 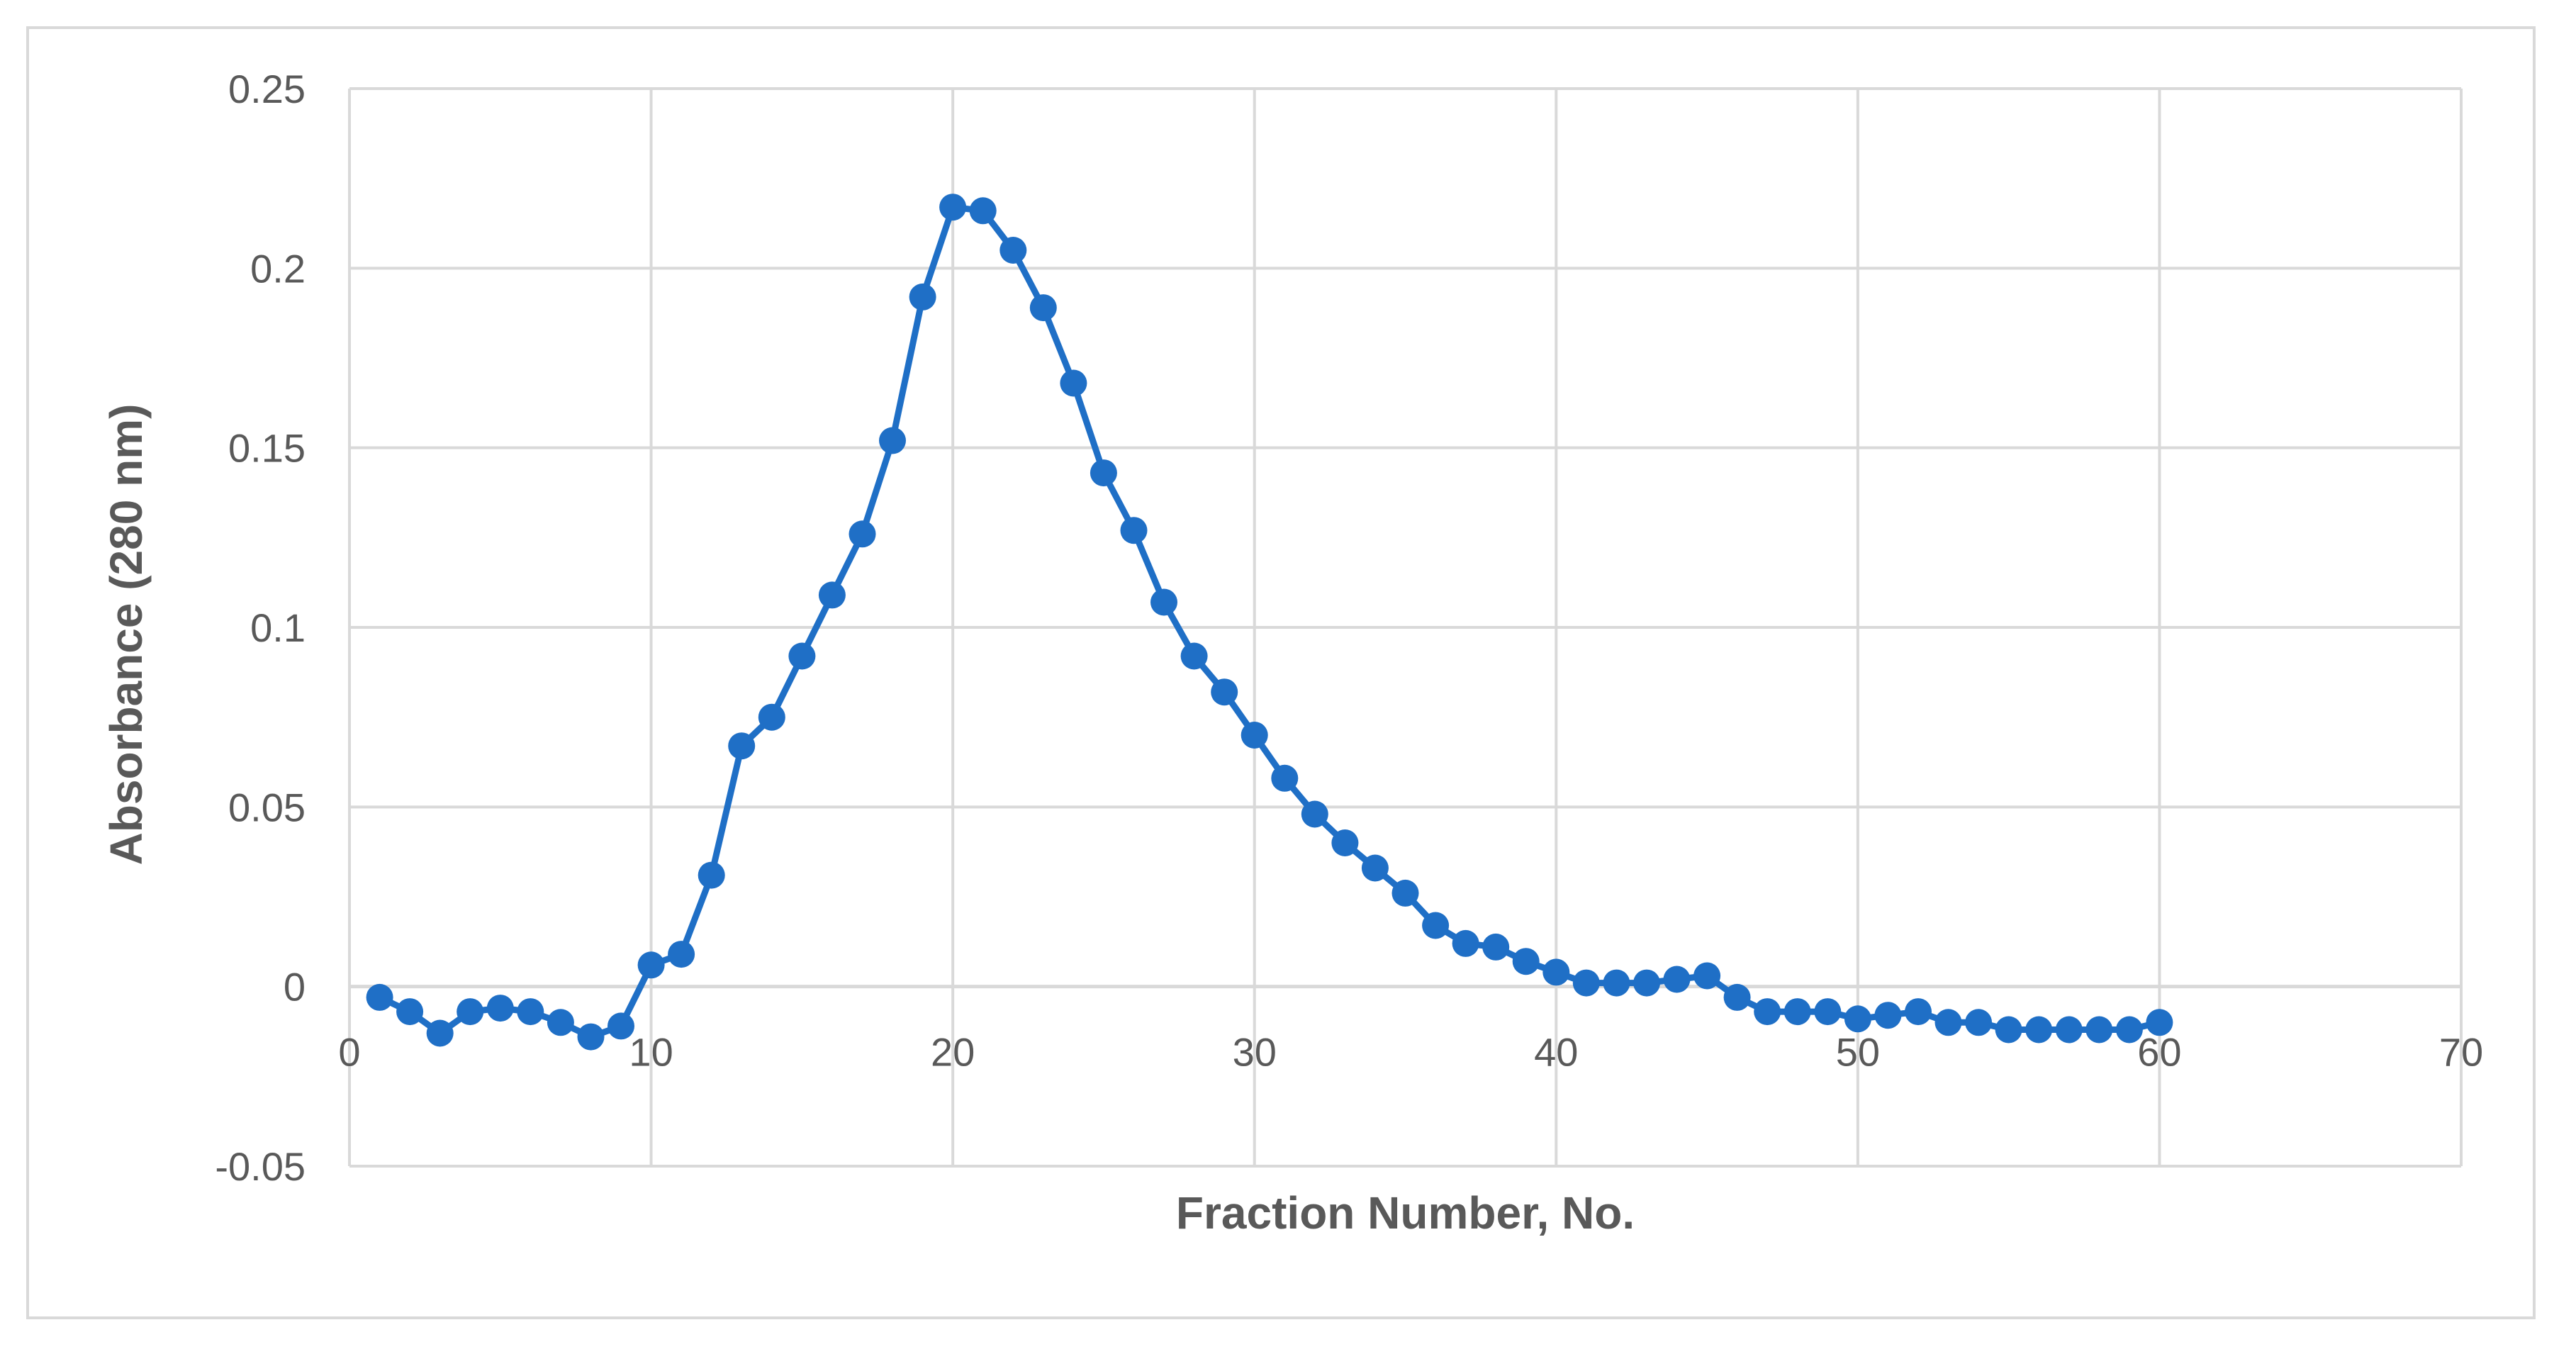 I want to click on x-axis-title: Fraction Number, No., so click(x=1405, y=1212).